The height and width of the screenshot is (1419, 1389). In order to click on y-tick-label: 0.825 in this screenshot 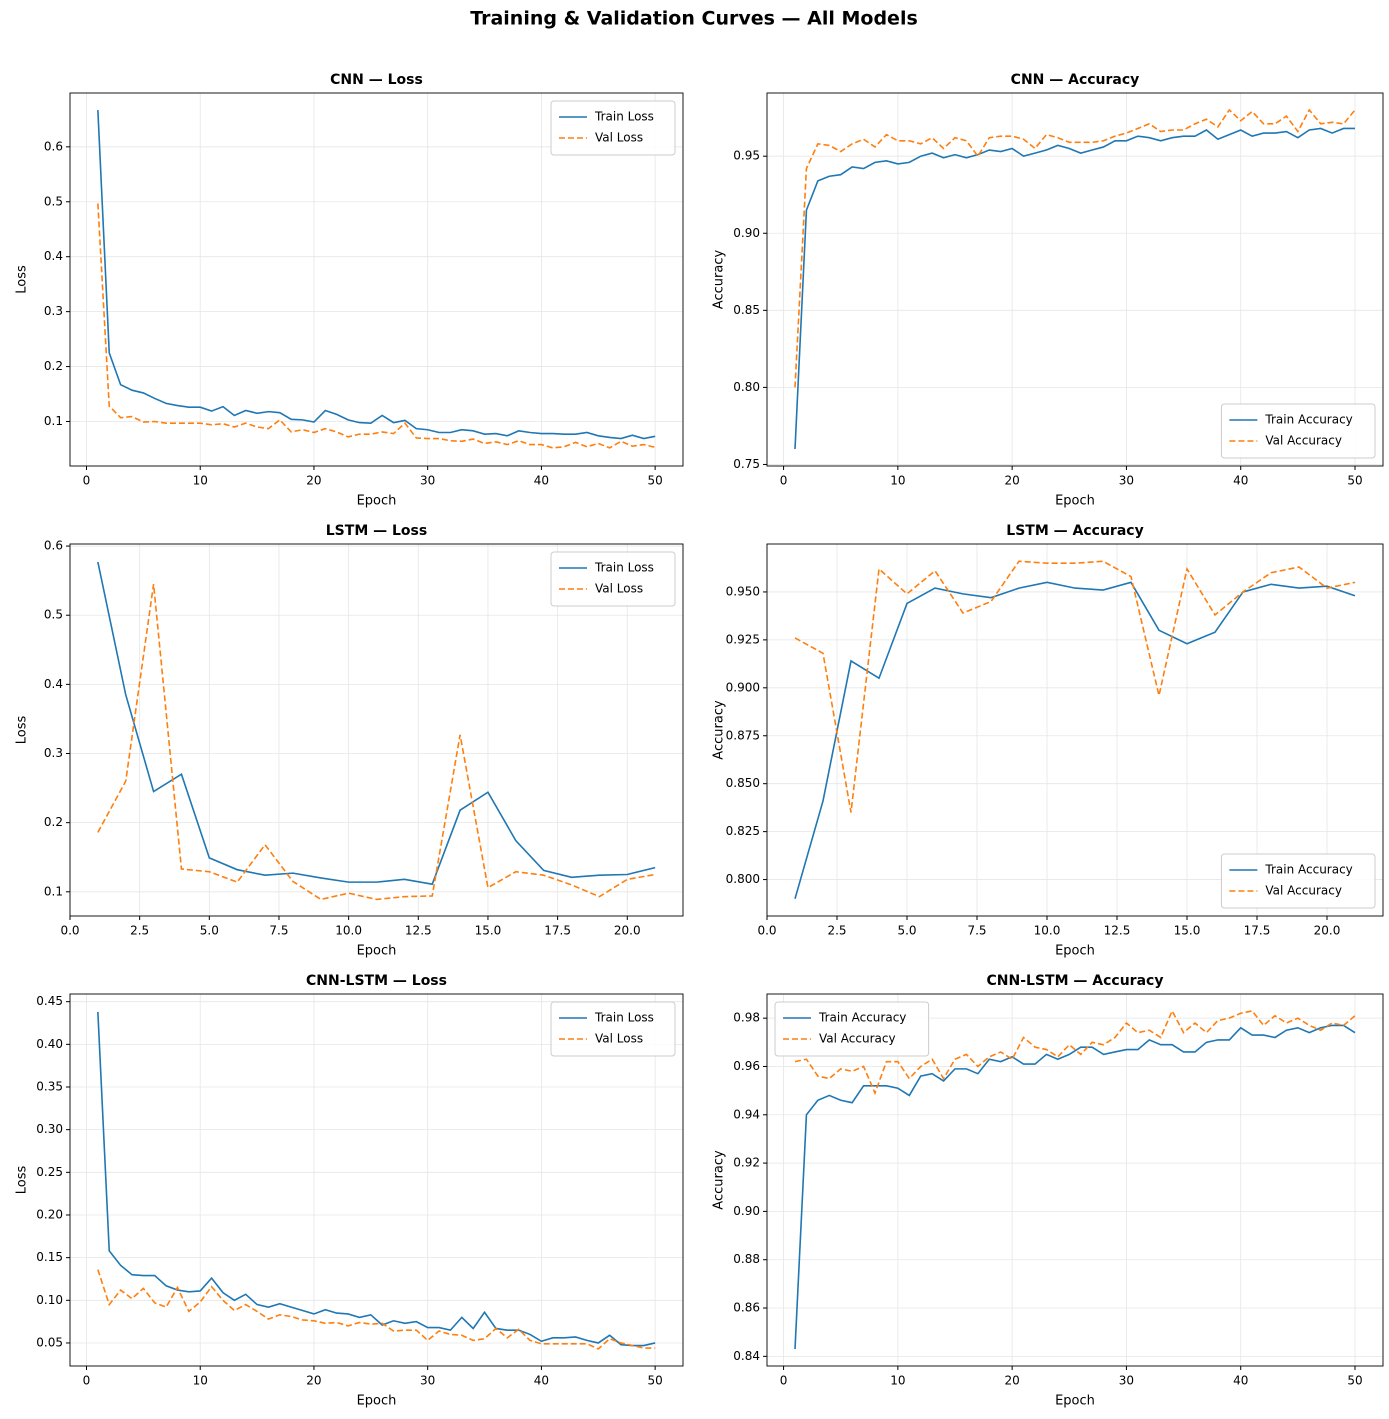, I will do `click(743, 831)`.